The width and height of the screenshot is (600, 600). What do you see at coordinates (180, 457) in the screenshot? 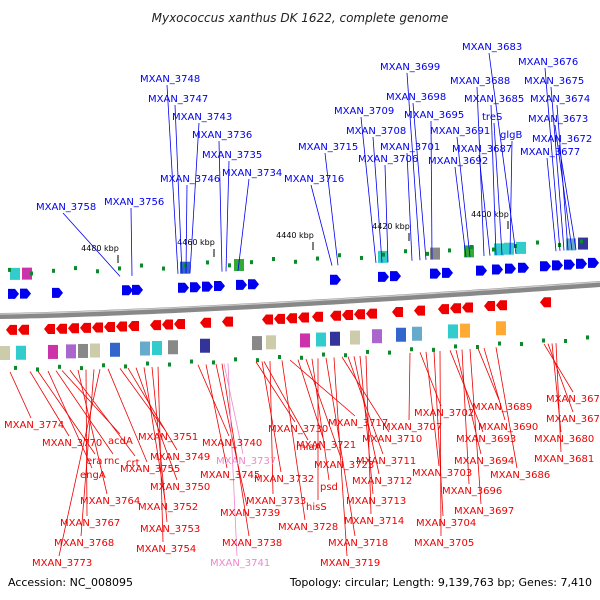
I see `gene-label-mxan-3749: MXAN_3749` at bounding box center [180, 457].